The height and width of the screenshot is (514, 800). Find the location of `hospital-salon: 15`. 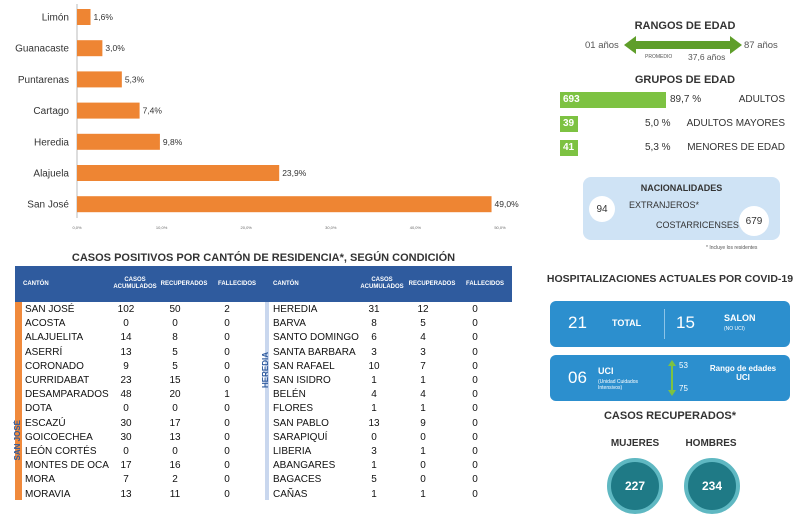

hospital-salon: 15 is located at coordinates (685, 322).